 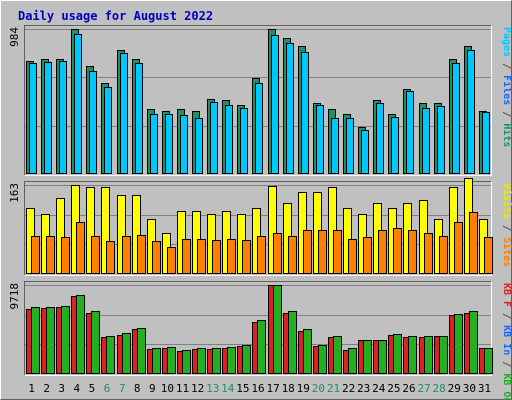 I want to click on x-tick-label: 23, so click(x=363, y=388).